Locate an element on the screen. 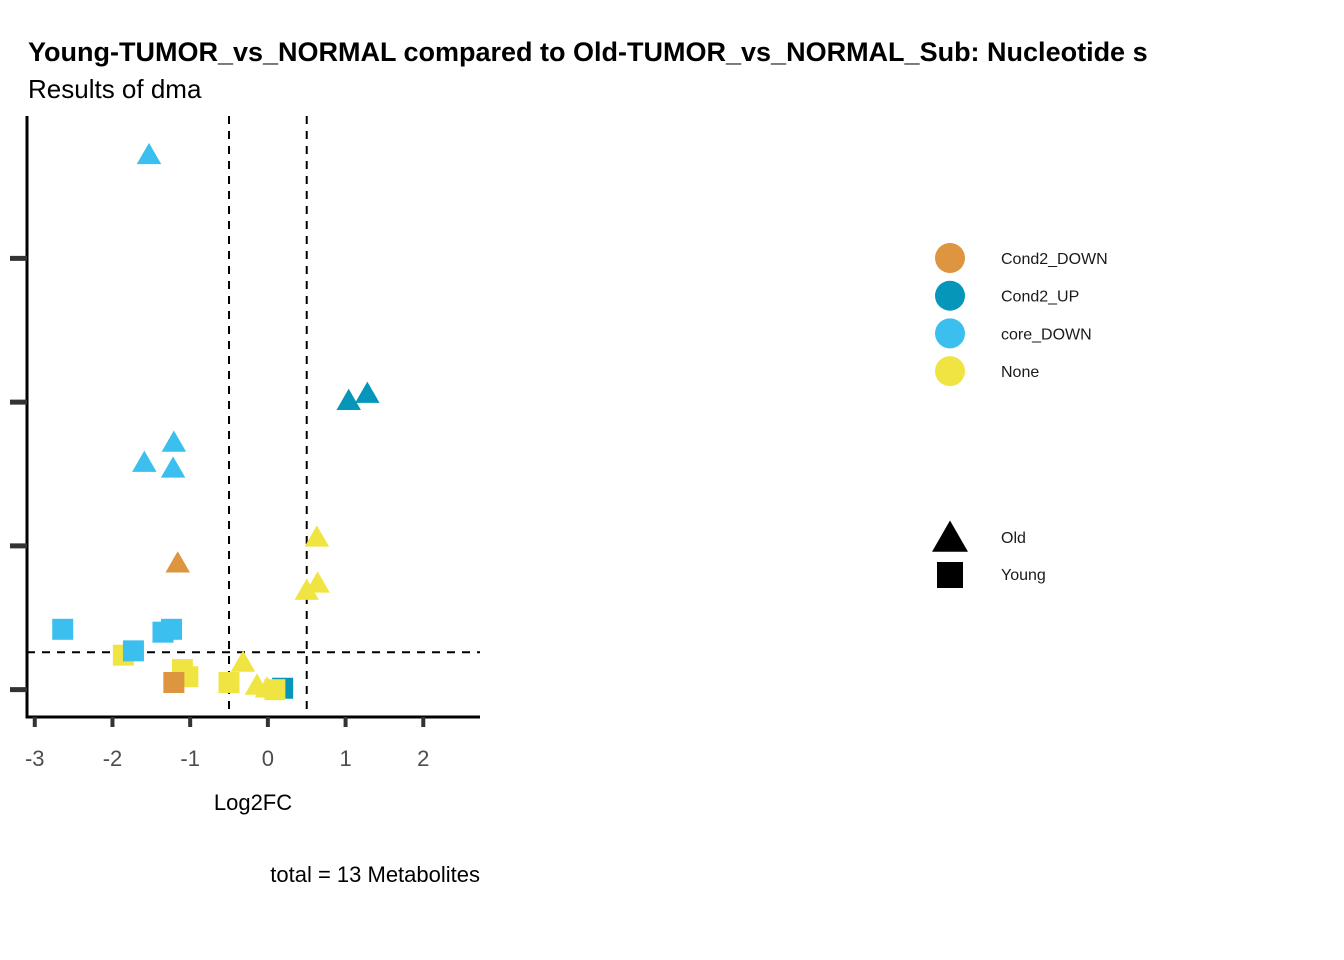 The width and height of the screenshot is (1344, 960). x-tick-label: 1 is located at coordinates (345, 758).